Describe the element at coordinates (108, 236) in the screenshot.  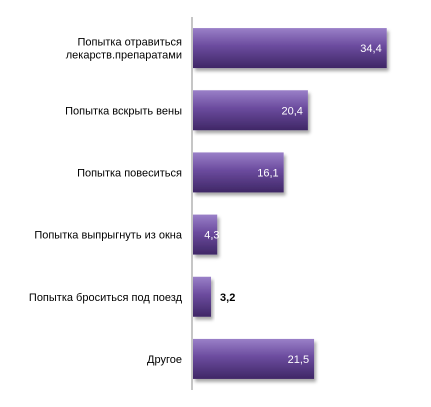
I see `category-label-3: Попытка выпрыгнуть из окна` at that location.